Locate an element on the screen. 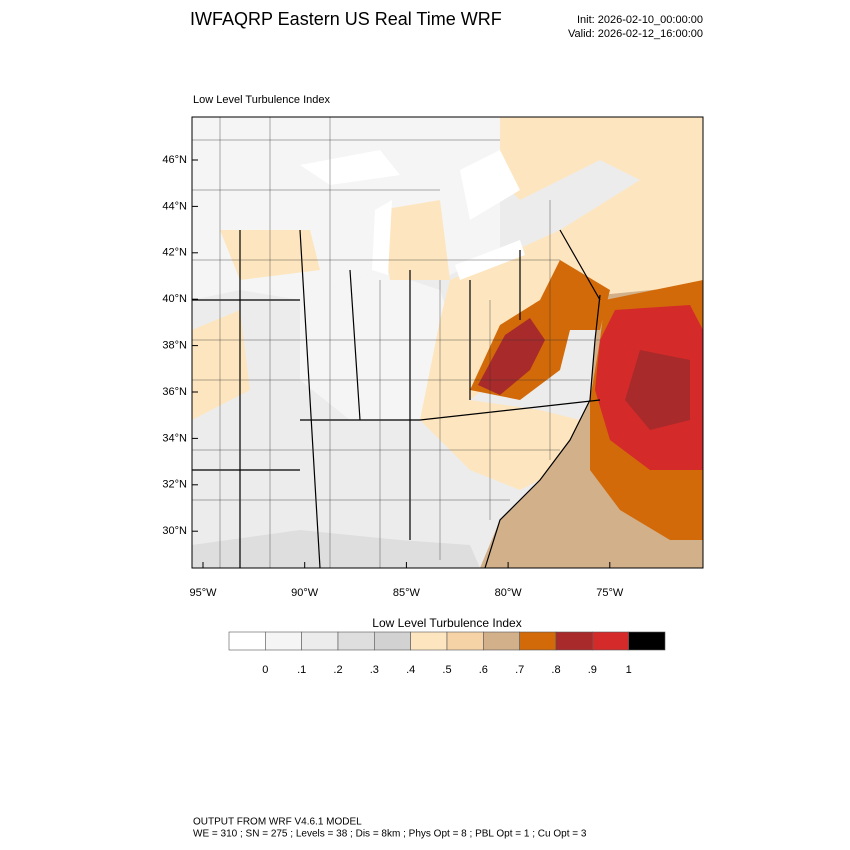  colorbar-label: .3 is located at coordinates (374, 670).